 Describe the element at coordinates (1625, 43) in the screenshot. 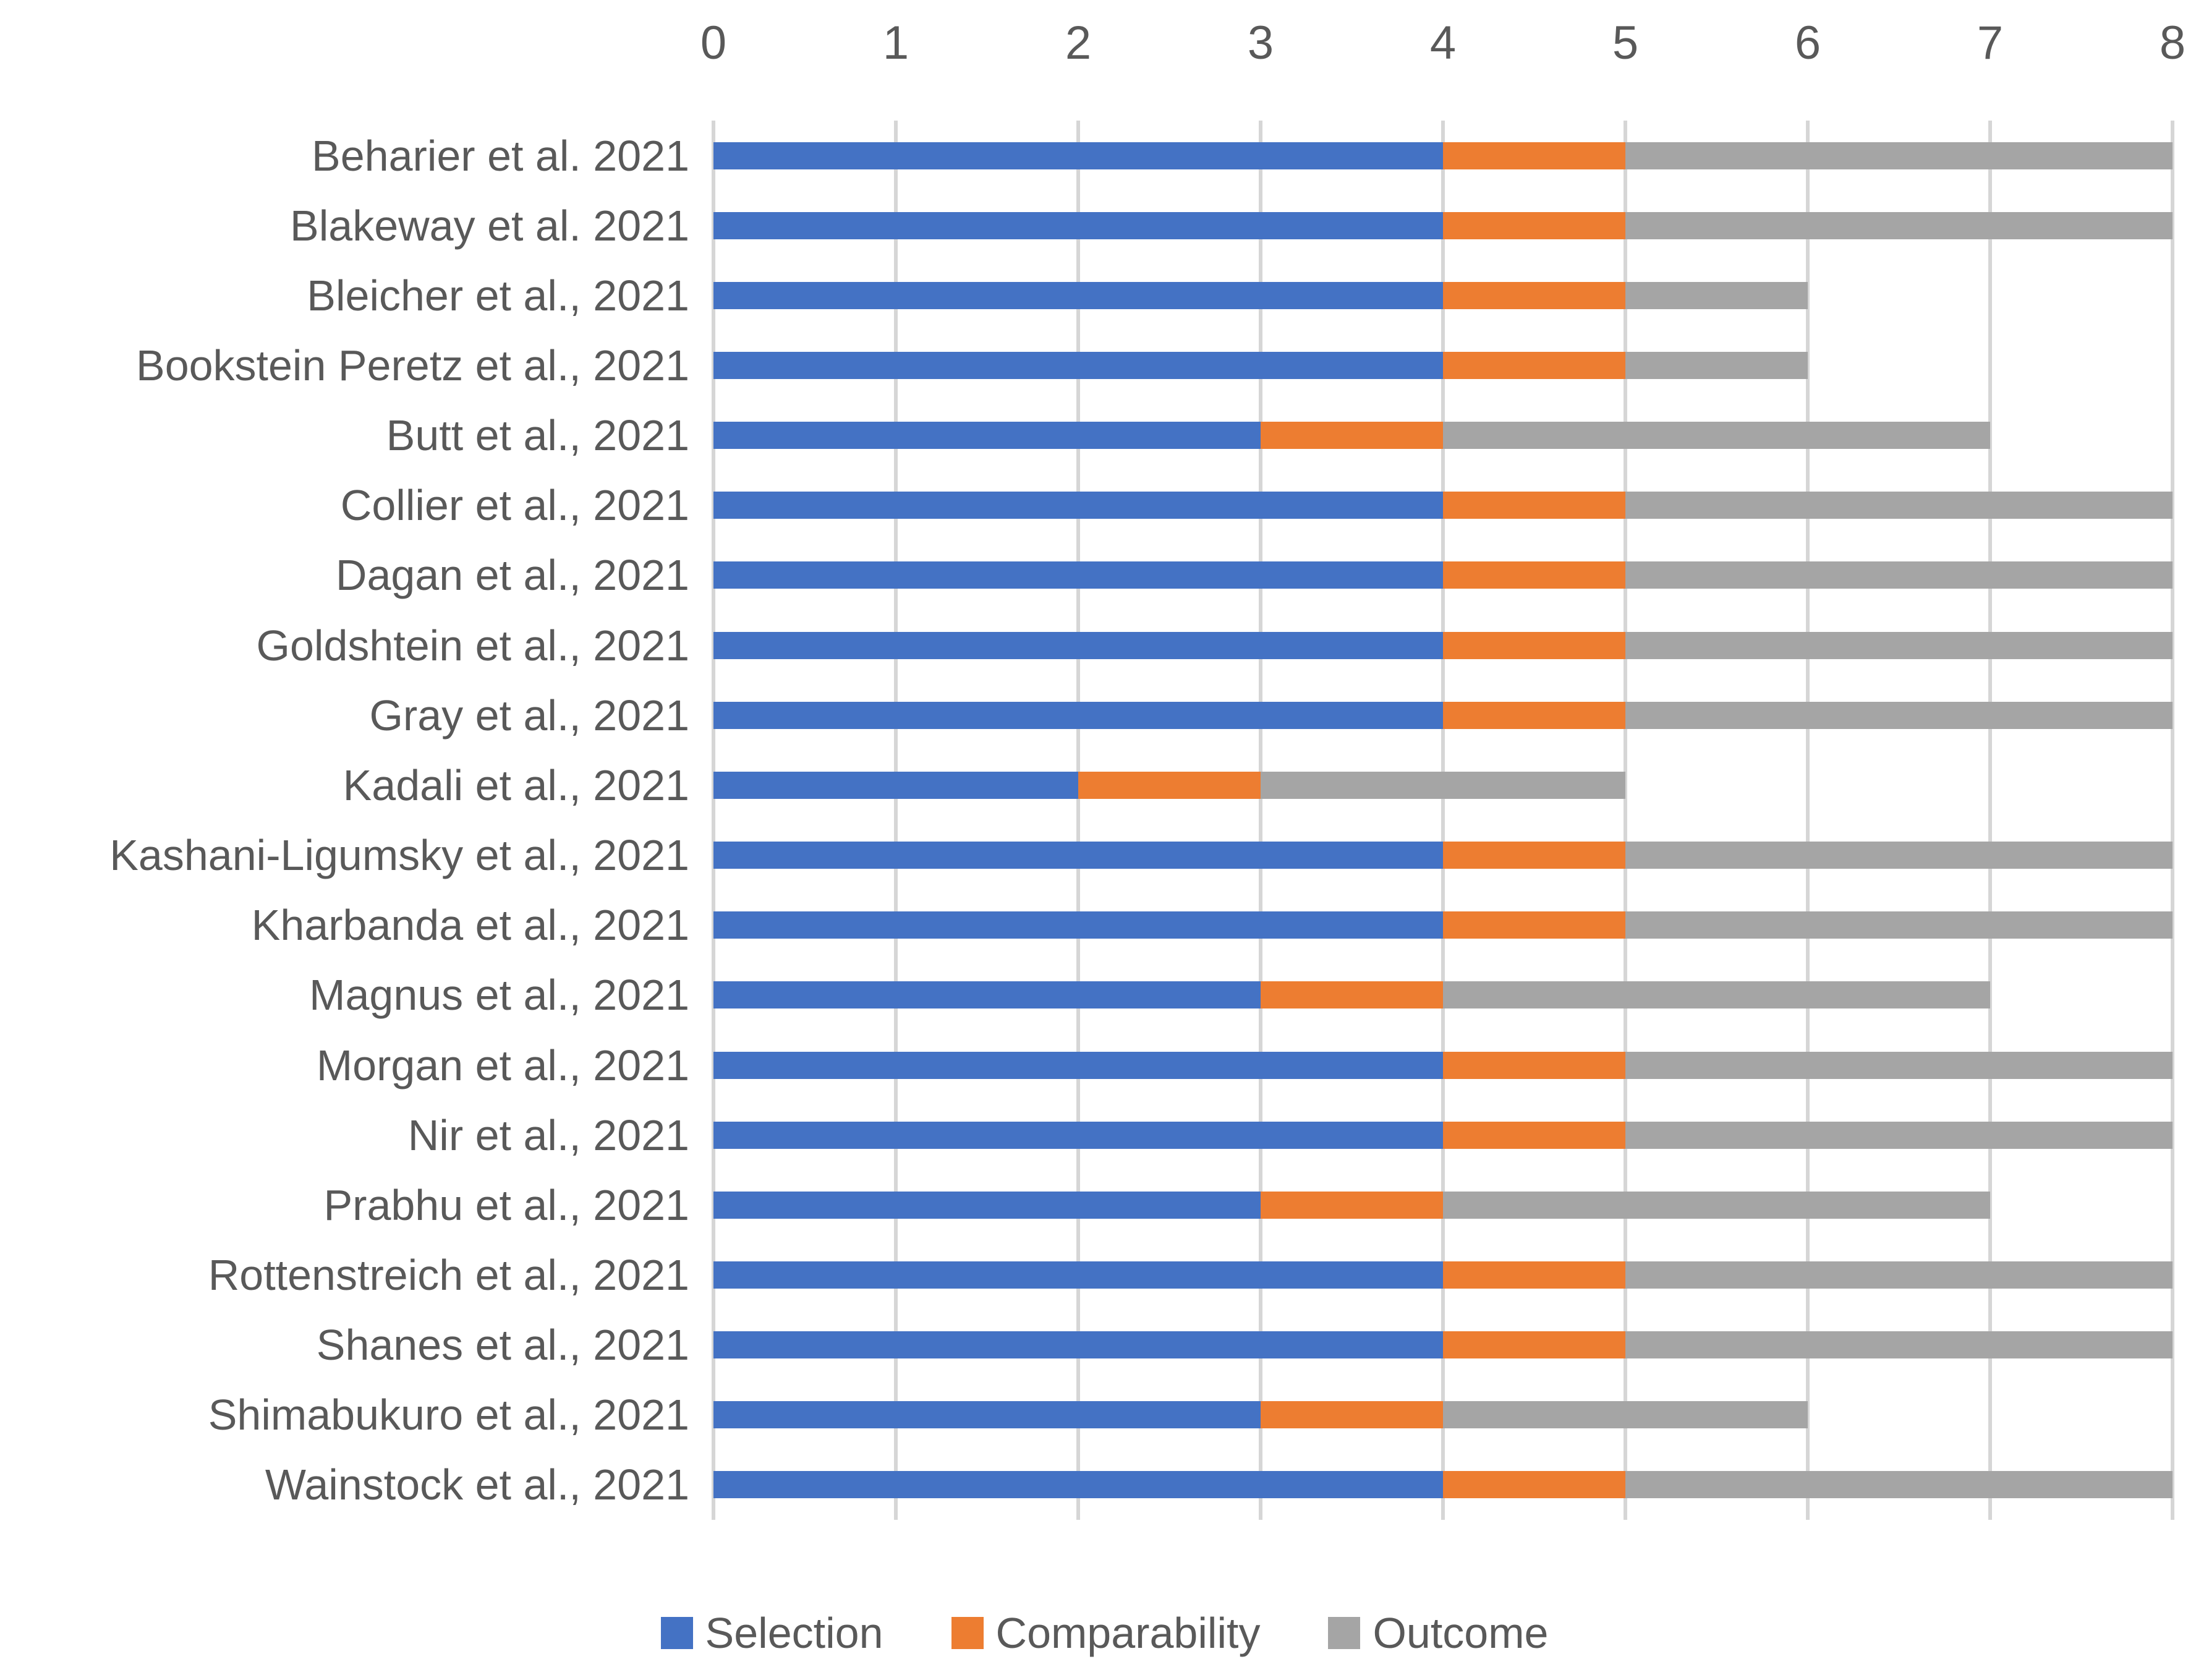

I see `x-axis-tick-label: 5` at that location.